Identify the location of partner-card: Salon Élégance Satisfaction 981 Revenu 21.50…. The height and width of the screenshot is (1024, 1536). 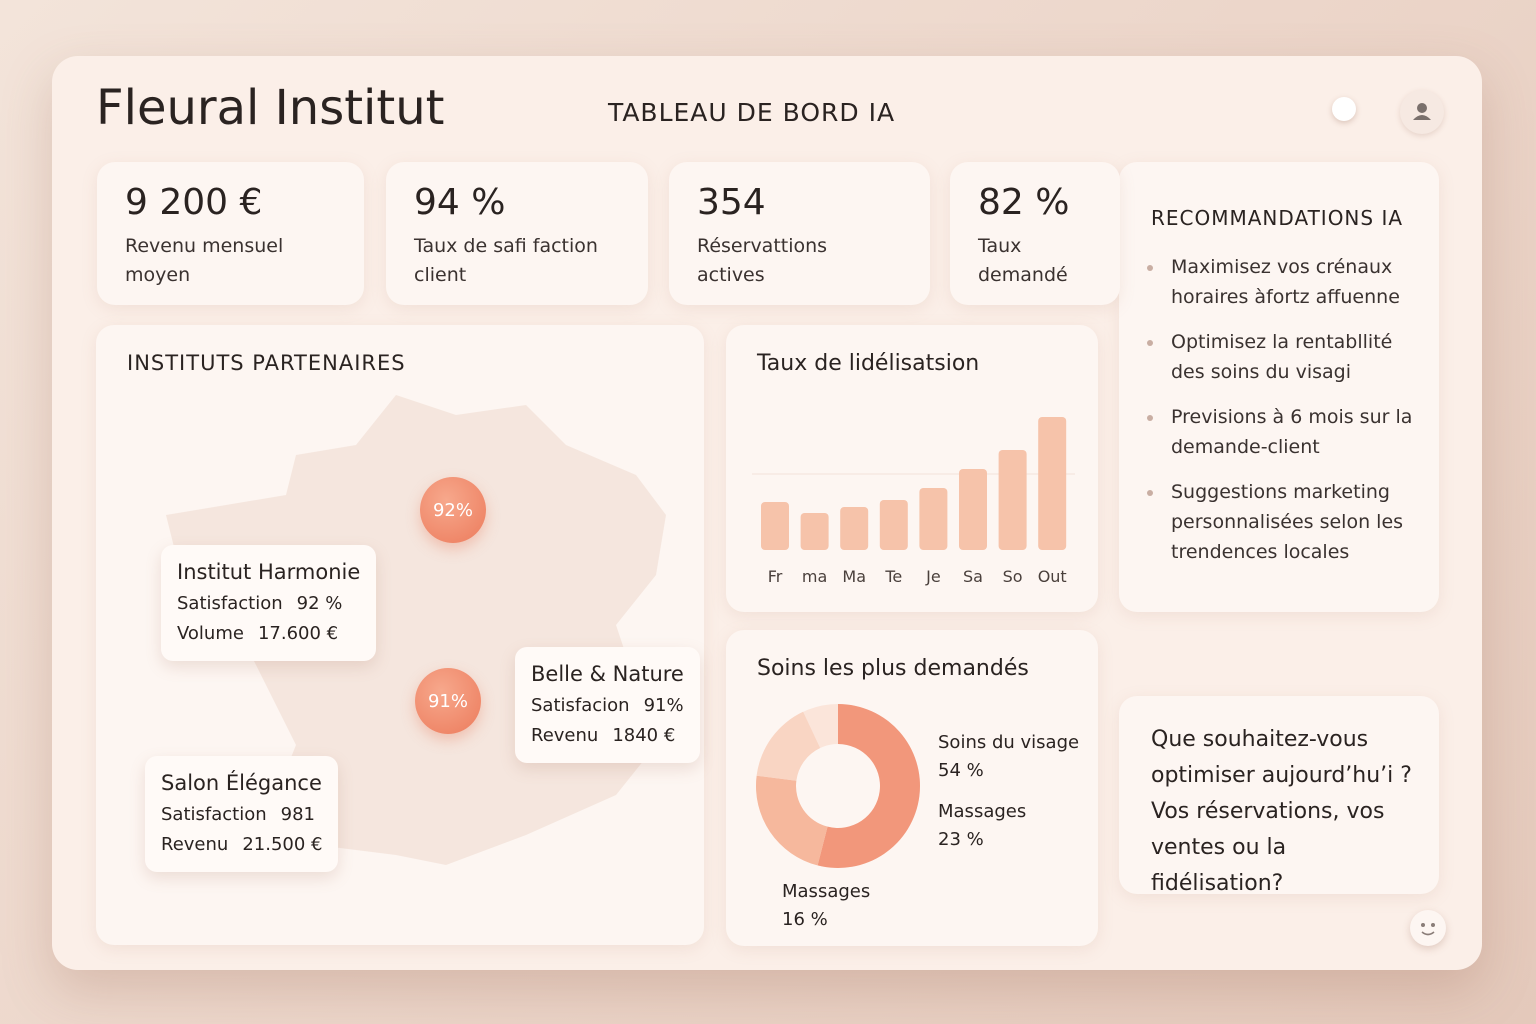
(242, 814).